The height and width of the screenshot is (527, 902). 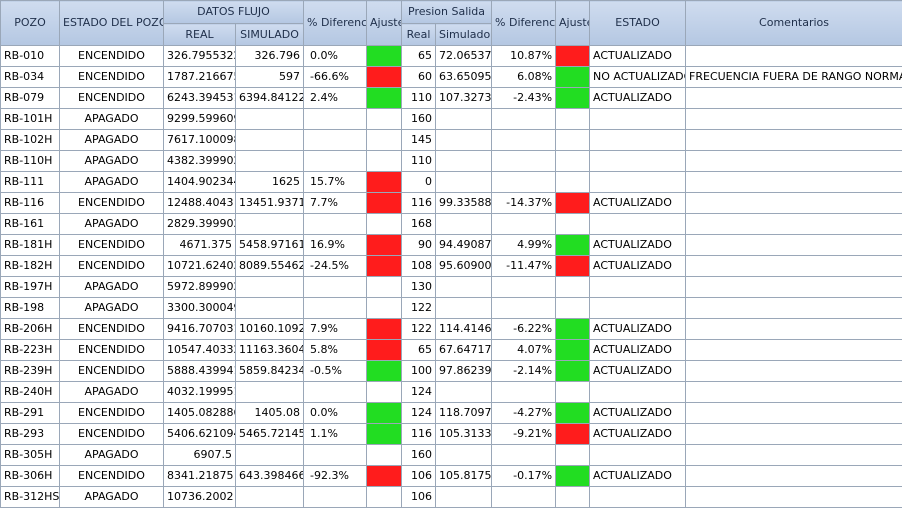 What do you see at coordinates (199, 56) in the screenshot?
I see `cell-flujo-real: 326.7955322` at bounding box center [199, 56].